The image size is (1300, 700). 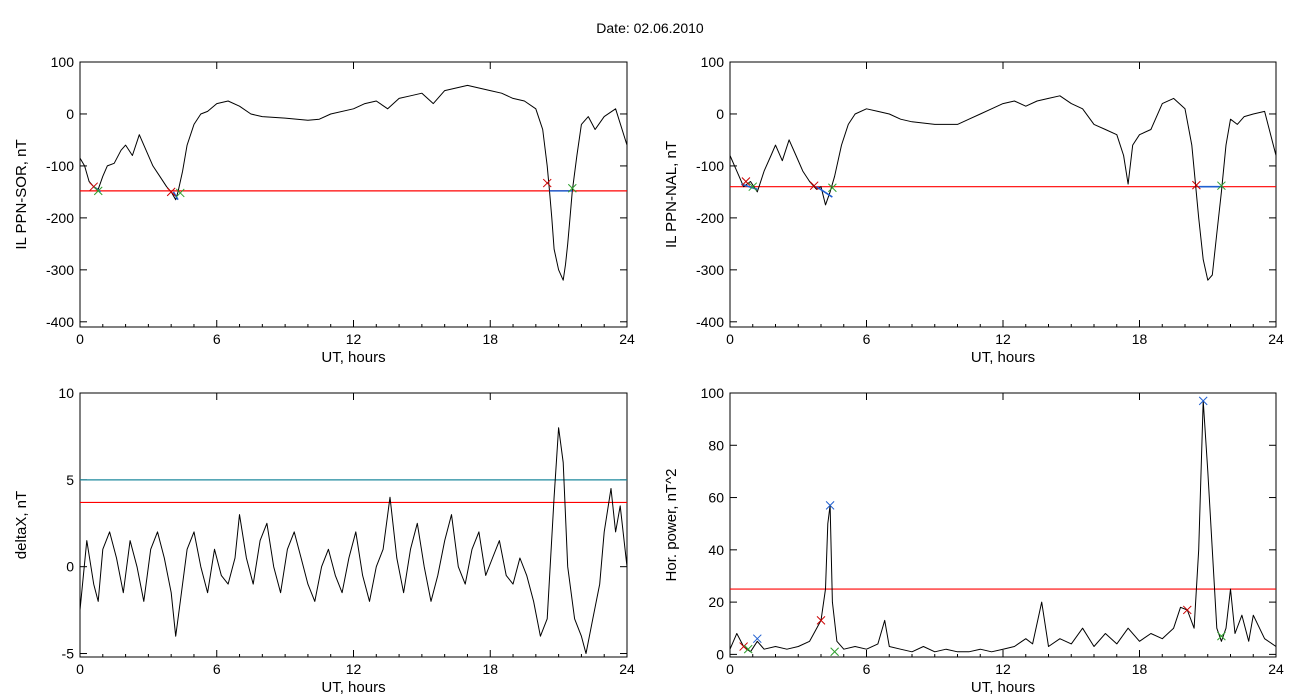 I want to click on y-tick-label: 60, so click(x=716, y=498).